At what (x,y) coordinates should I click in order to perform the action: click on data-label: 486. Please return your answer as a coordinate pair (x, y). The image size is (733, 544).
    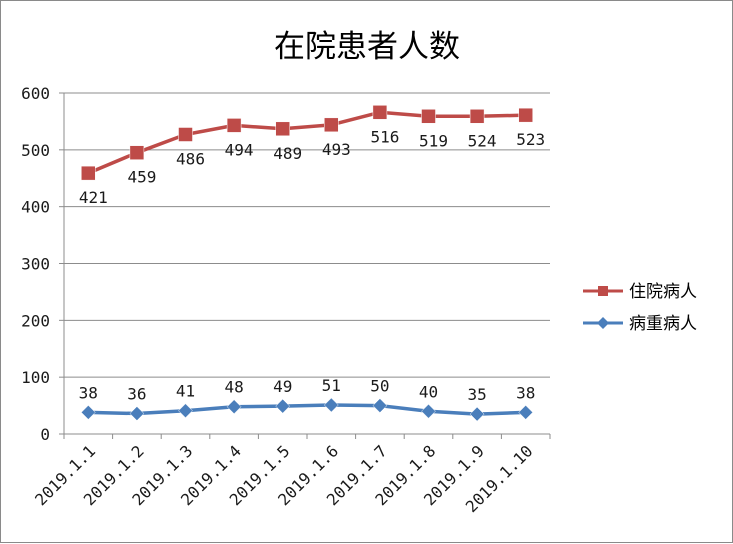
    Looking at the image, I should click on (190, 158).